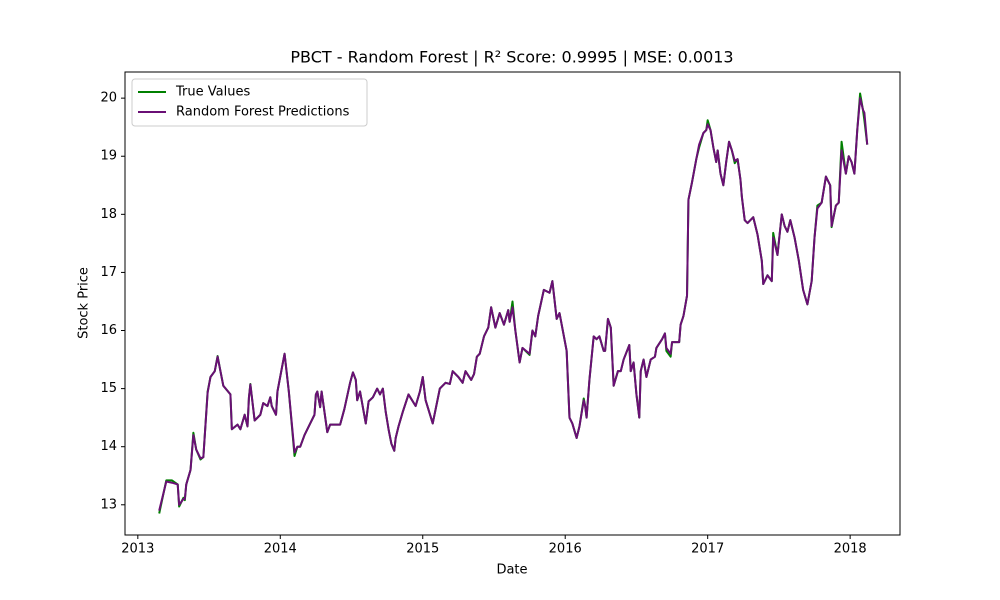  I want to click on x-tick-label: 2018, so click(850, 549).